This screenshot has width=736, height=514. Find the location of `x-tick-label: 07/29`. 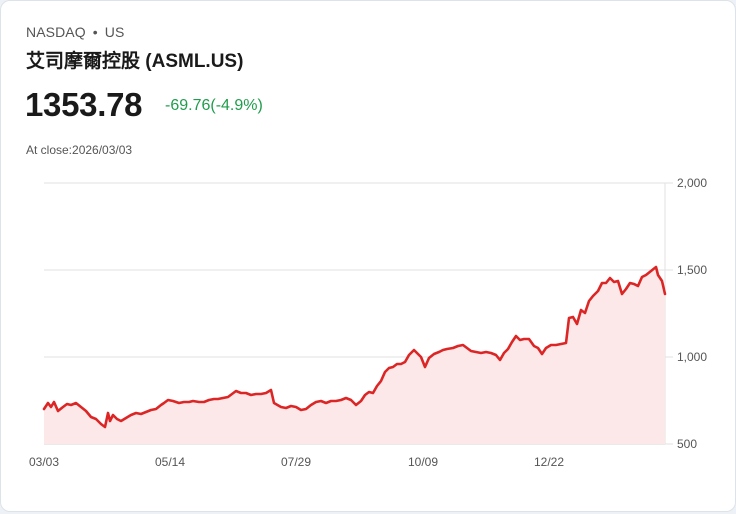

x-tick-label: 07/29 is located at coordinates (296, 462).